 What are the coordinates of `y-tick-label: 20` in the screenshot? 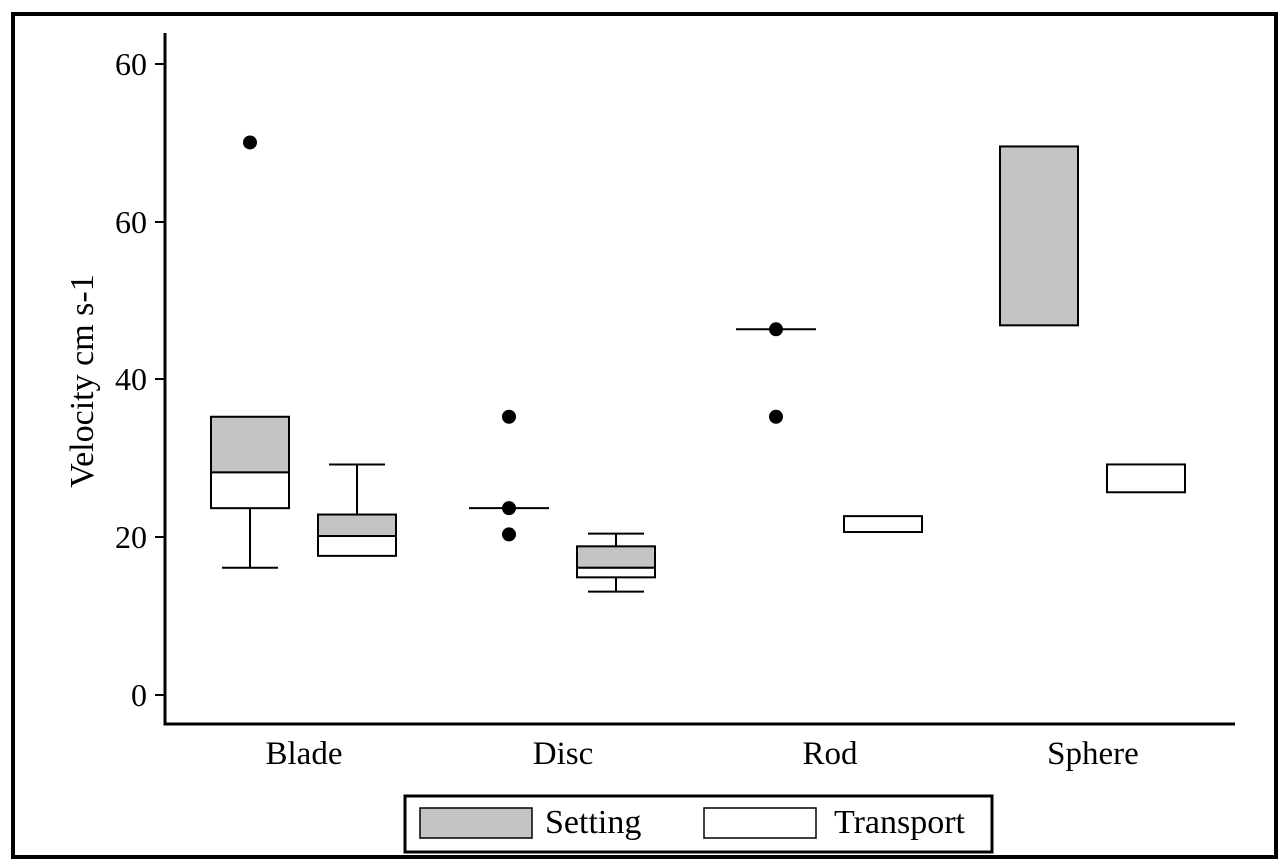 It's located at (131, 537).